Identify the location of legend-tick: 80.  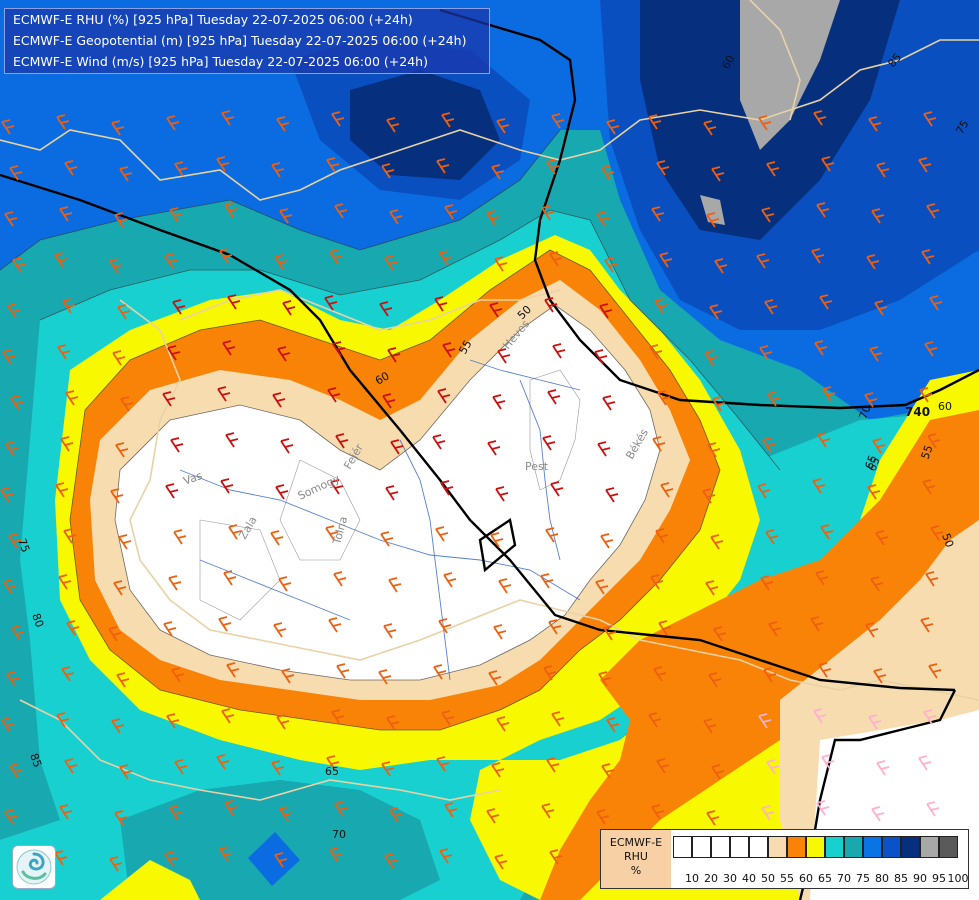
(882, 878).